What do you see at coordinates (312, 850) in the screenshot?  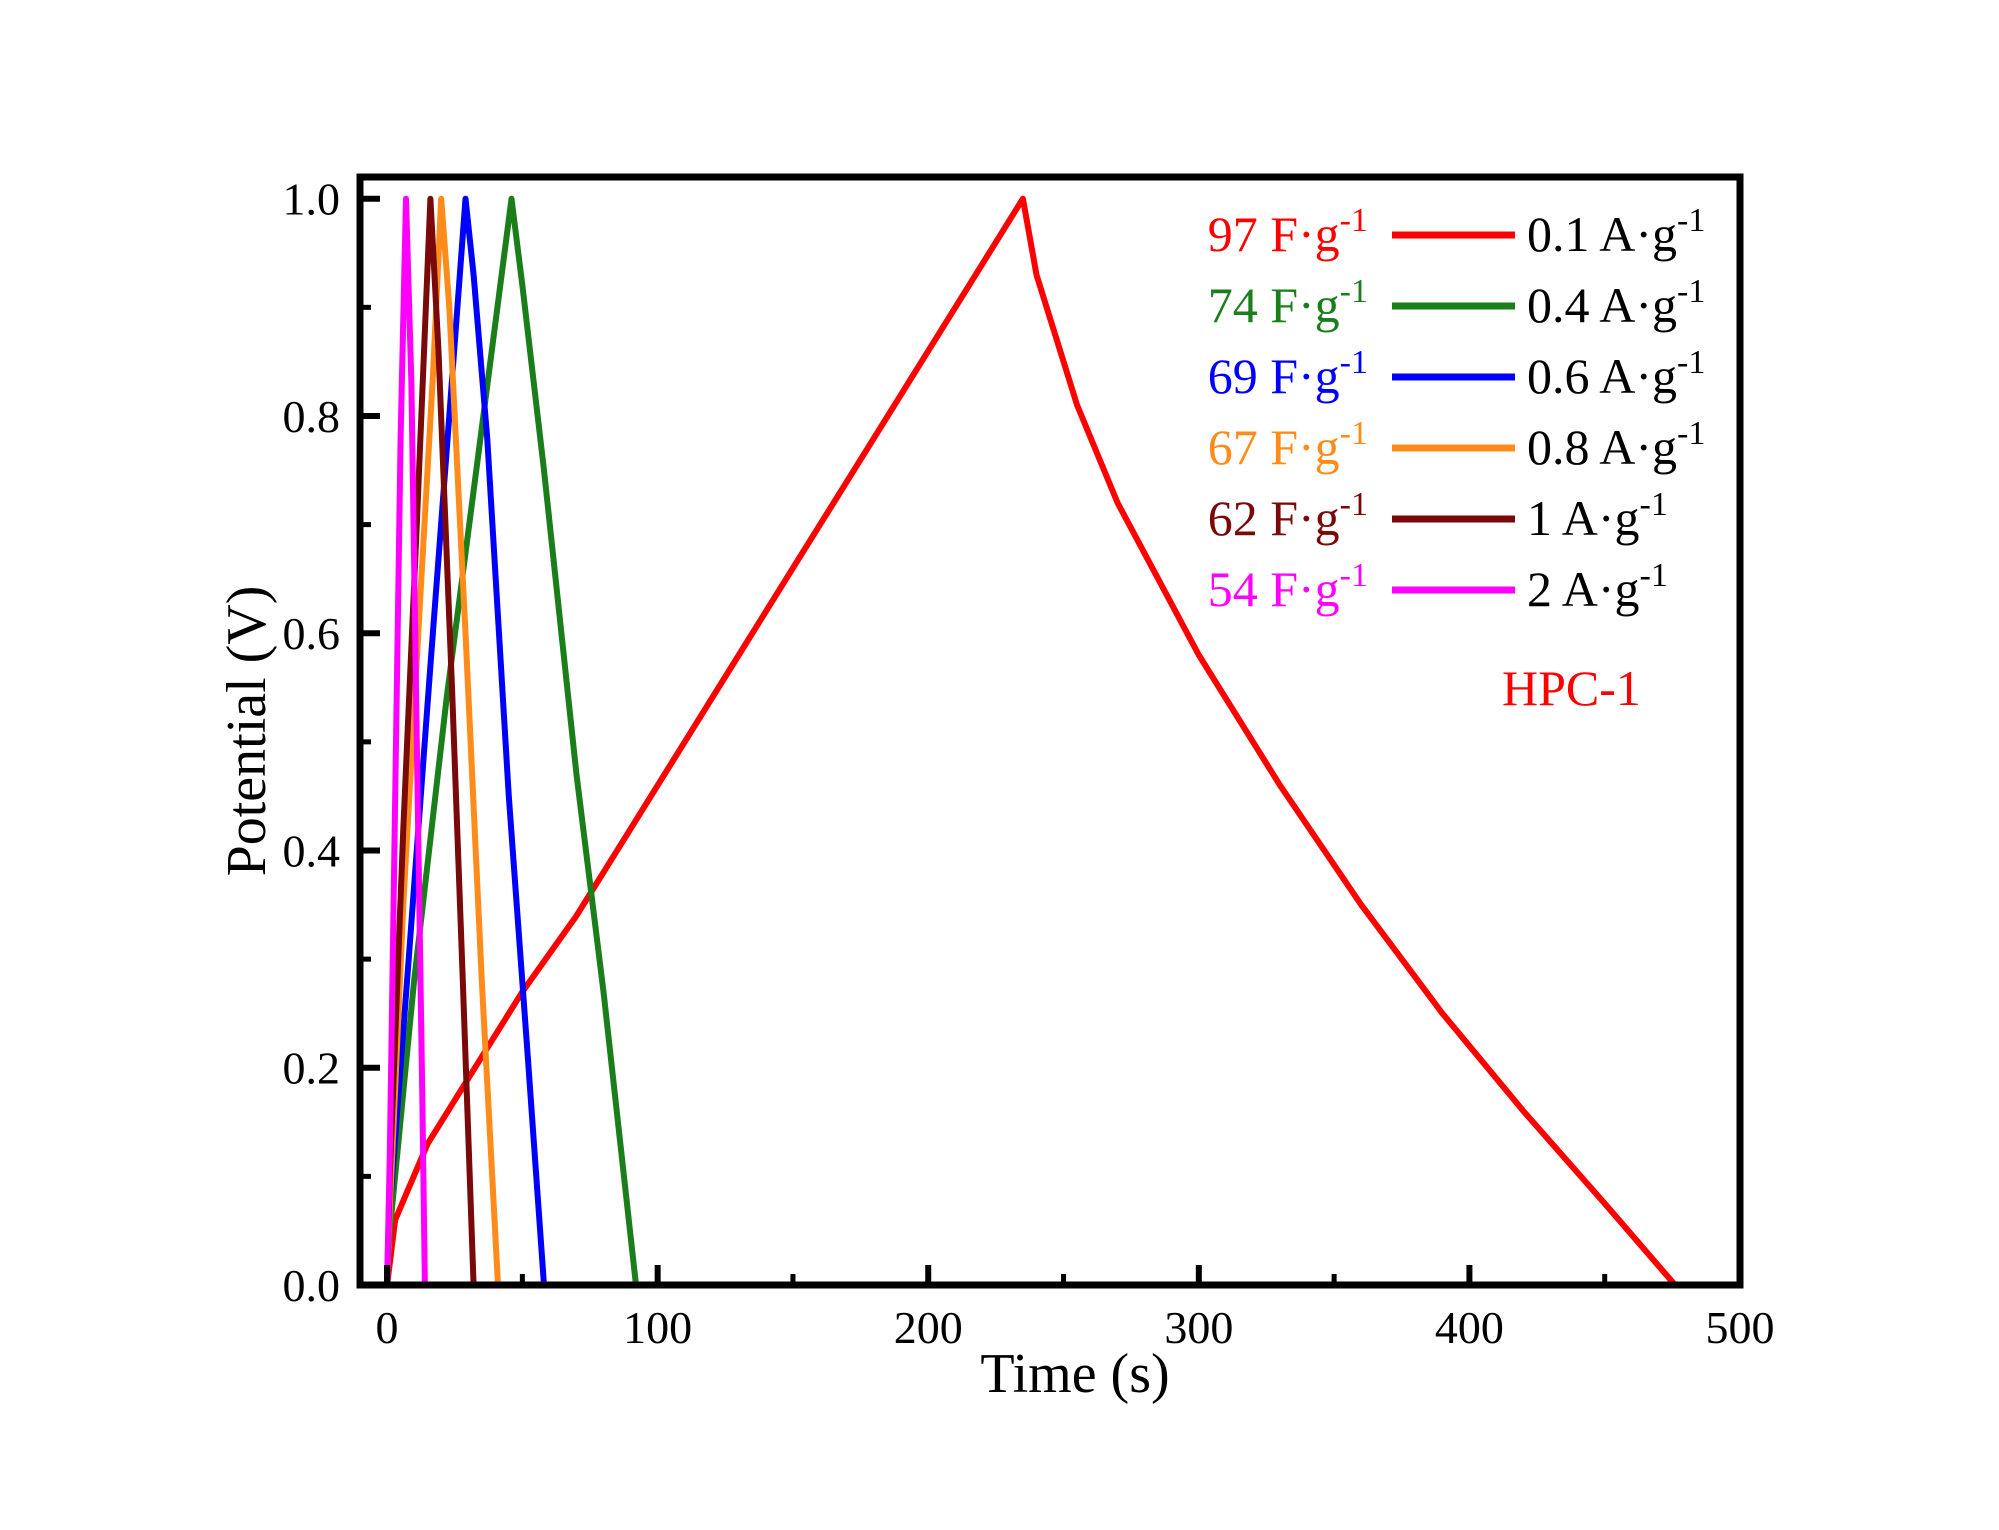 I see `y-tick-label: 0.4` at bounding box center [312, 850].